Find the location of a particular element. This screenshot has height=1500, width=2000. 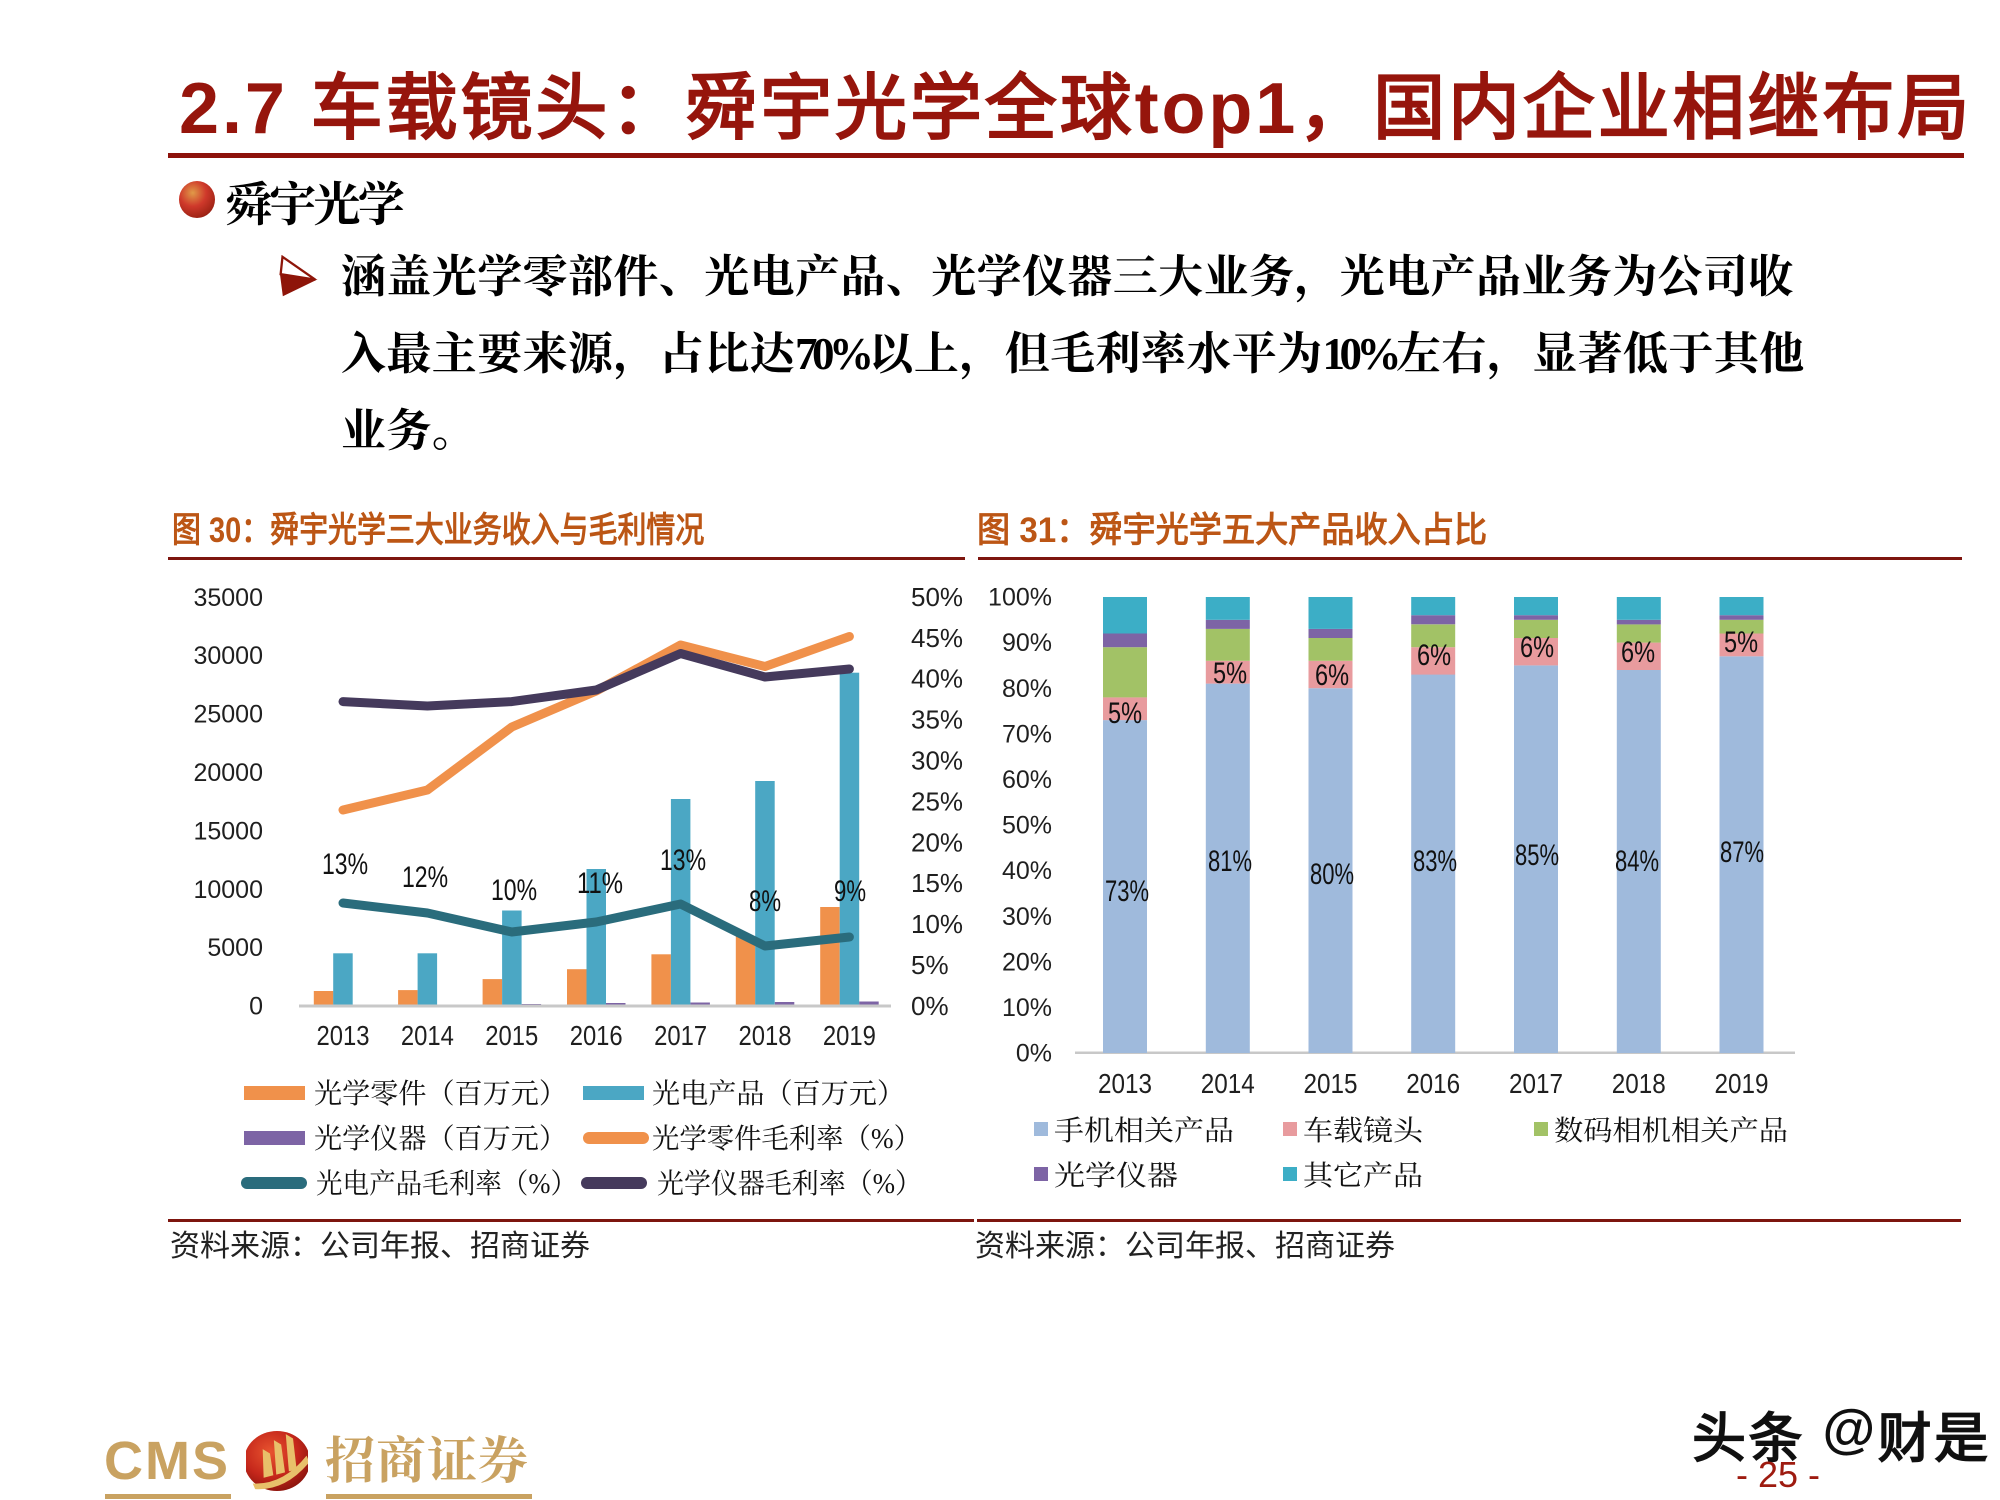

svg-text: 45% is located at coordinates (937, 638).